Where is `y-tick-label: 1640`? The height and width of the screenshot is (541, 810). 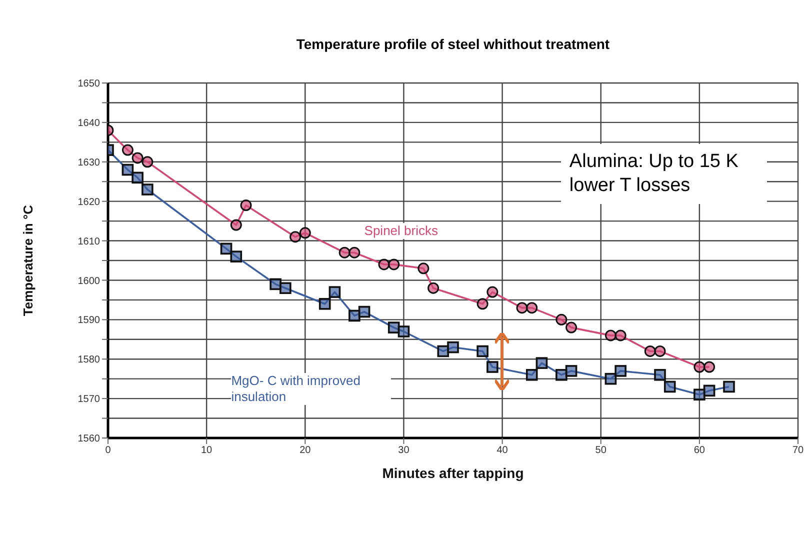
y-tick-label: 1640 is located at coordinates (89, 123).